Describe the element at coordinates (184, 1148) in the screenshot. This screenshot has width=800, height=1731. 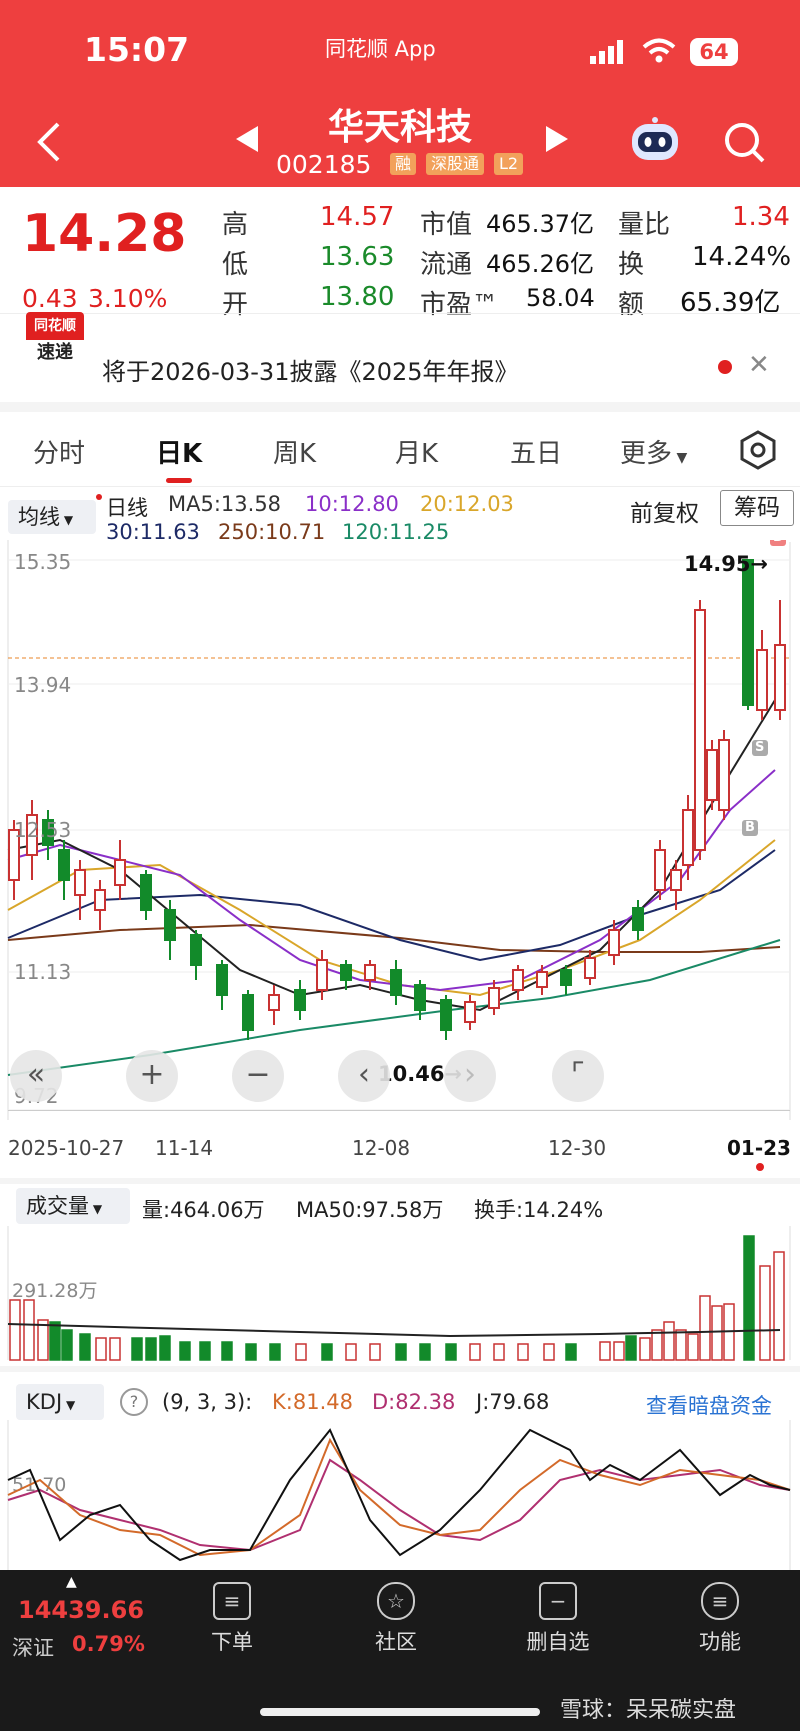
I see `x-label-2: 11-14` at that location.